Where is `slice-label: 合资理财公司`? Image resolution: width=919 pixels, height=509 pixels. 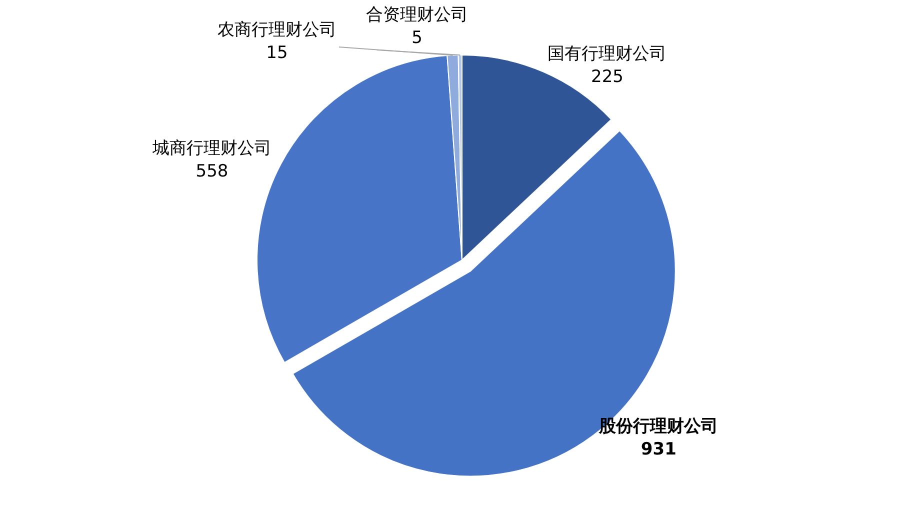
slice-label: 合资理财公司 is located at coordinates (417, 15).